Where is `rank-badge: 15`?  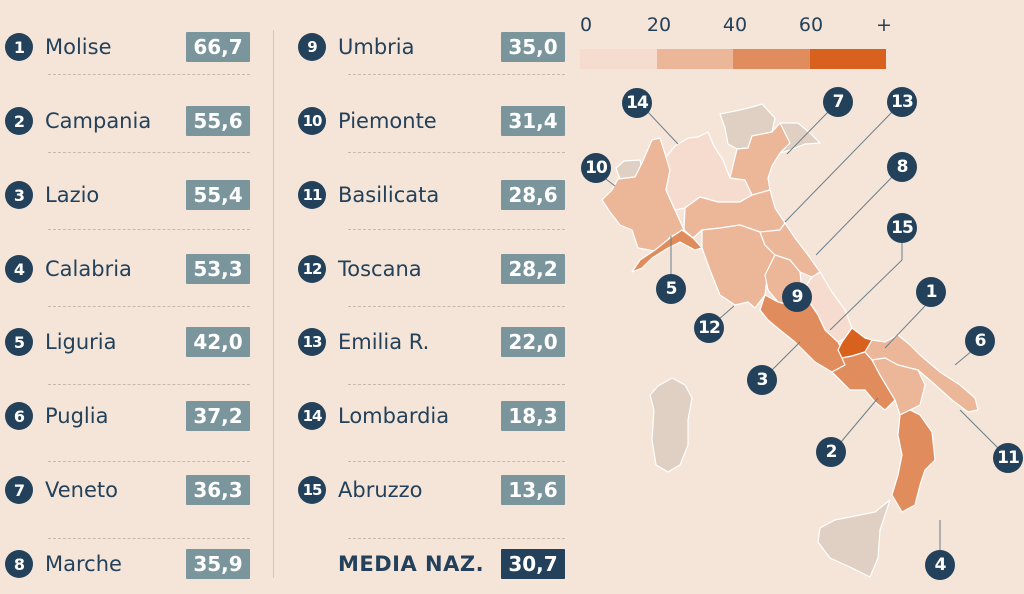
rank-badge: 15 is located at coordinates (312, 490).